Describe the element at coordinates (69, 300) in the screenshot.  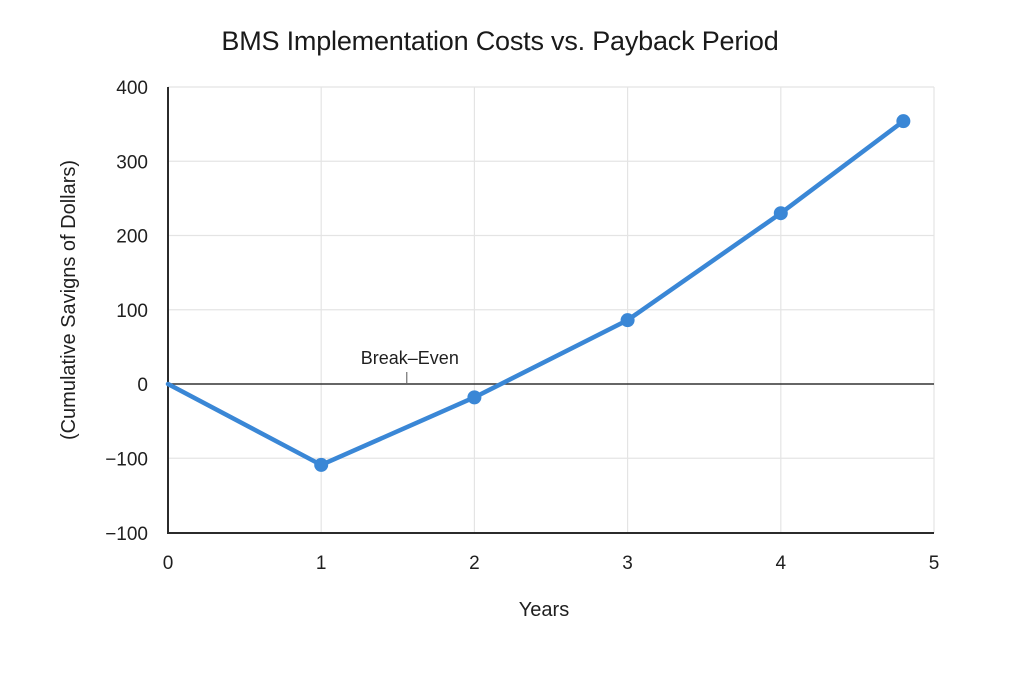
I see `y-axis-label: (Cumulative Savigns of Dollars)` at that location.